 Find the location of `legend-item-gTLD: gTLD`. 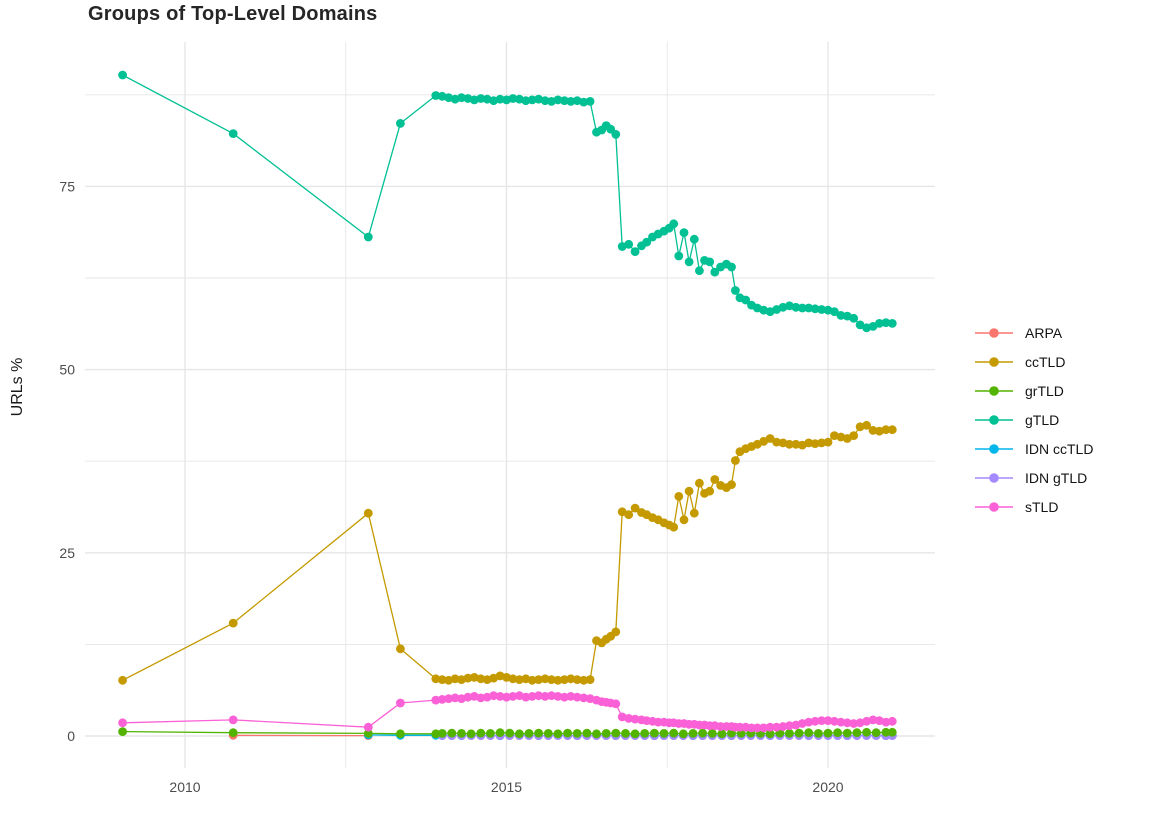

legend-item-gTLD: gTLD is located at coordinates (1032, 419).